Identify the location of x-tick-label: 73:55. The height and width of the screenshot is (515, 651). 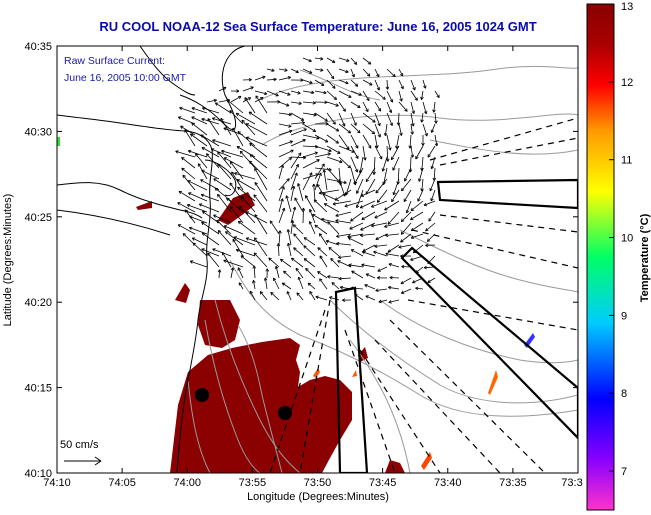
(253, 483).